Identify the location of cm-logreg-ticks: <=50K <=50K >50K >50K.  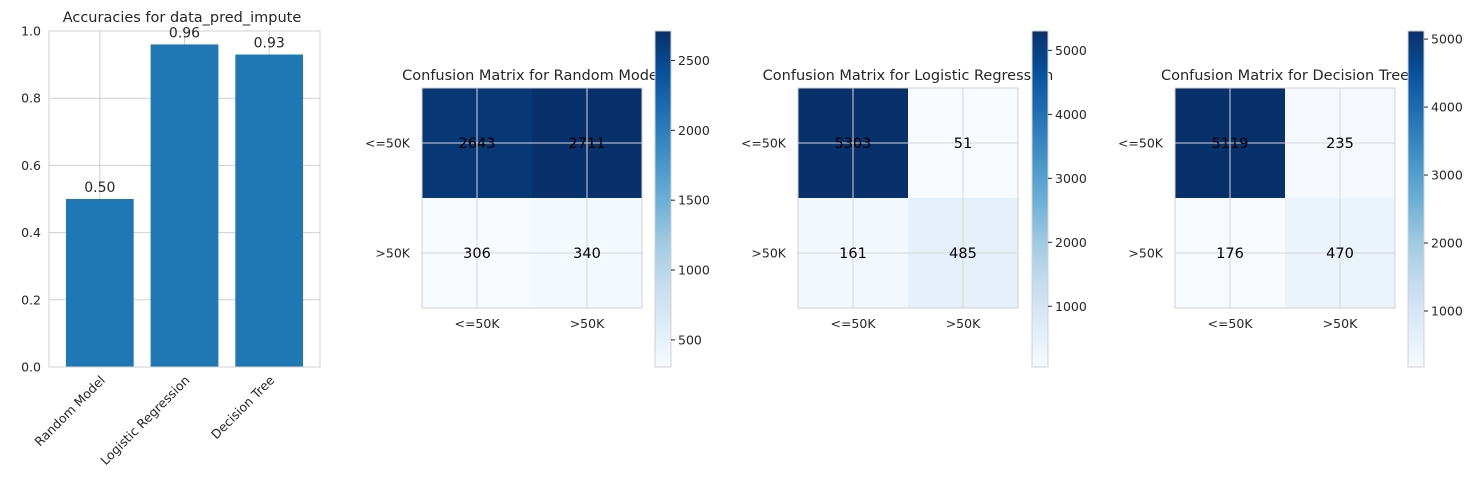
(861, 234).